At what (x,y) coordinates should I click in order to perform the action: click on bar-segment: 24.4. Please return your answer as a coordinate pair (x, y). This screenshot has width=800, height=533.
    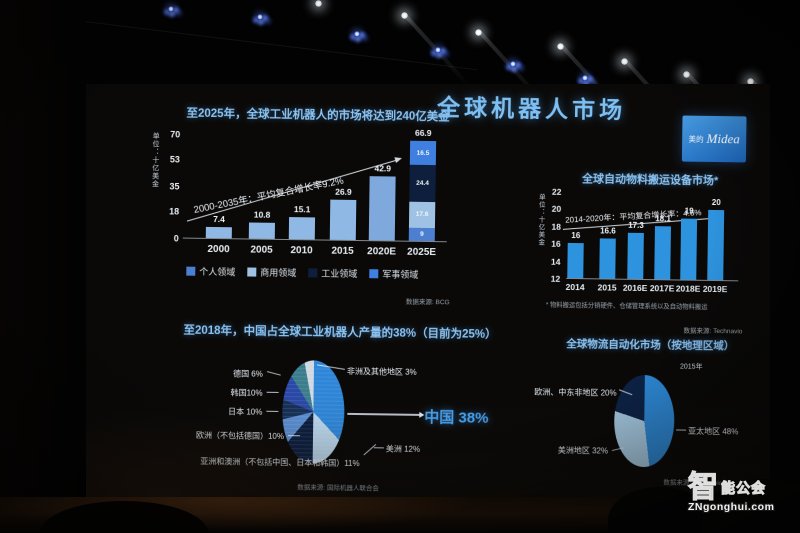
    Looking at the image, I should click on (422, 183).